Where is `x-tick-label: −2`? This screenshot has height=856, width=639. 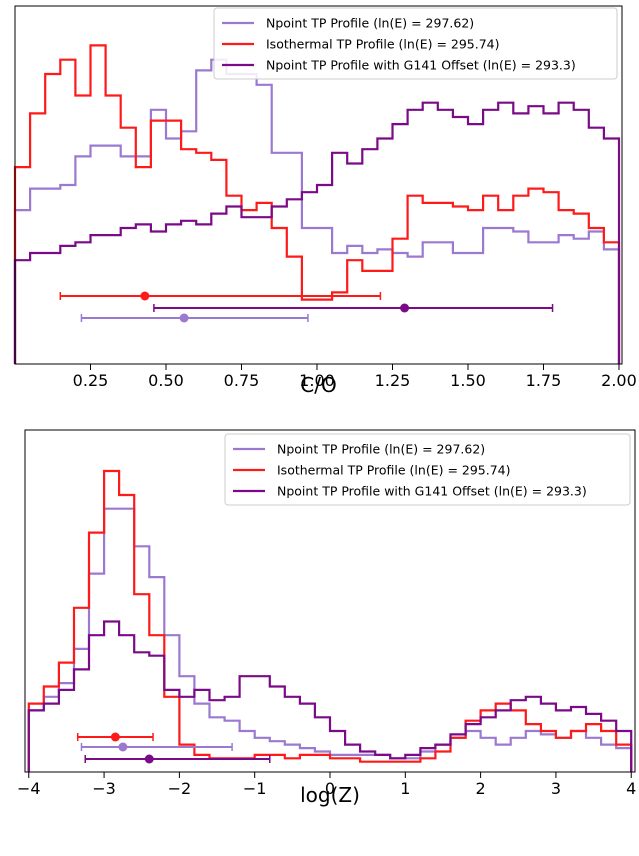 x-tick-label: −2 is located at coordinates (180, 788).